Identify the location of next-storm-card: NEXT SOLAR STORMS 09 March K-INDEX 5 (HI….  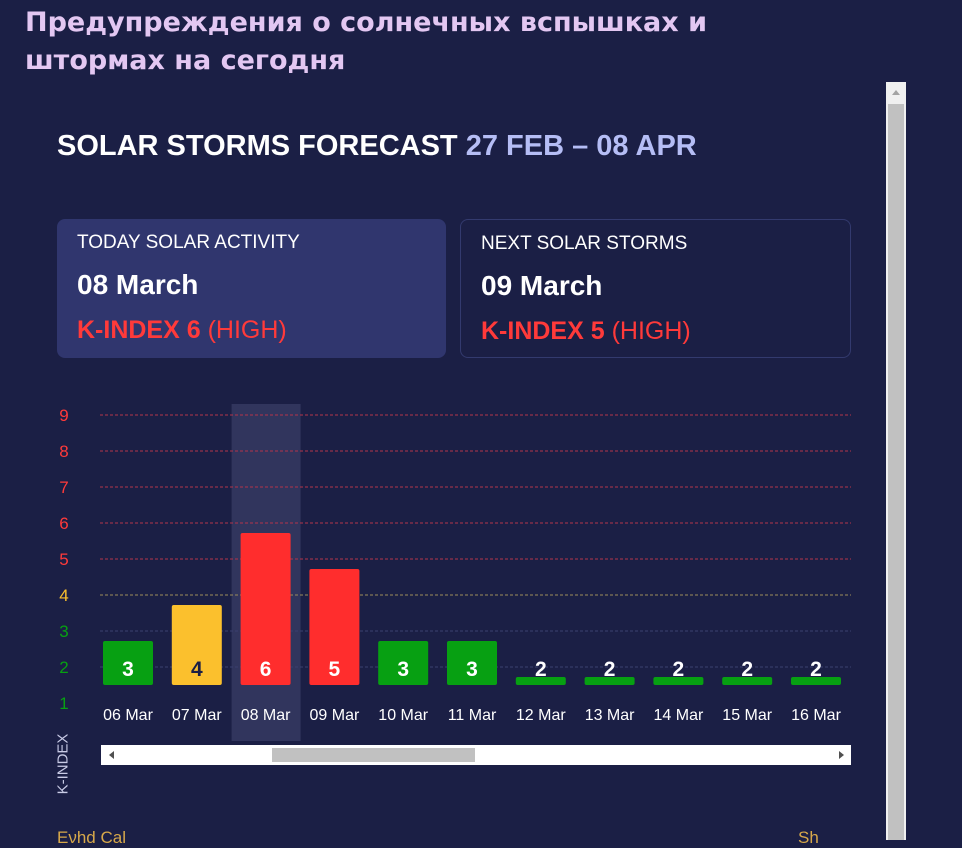
(655, 288).